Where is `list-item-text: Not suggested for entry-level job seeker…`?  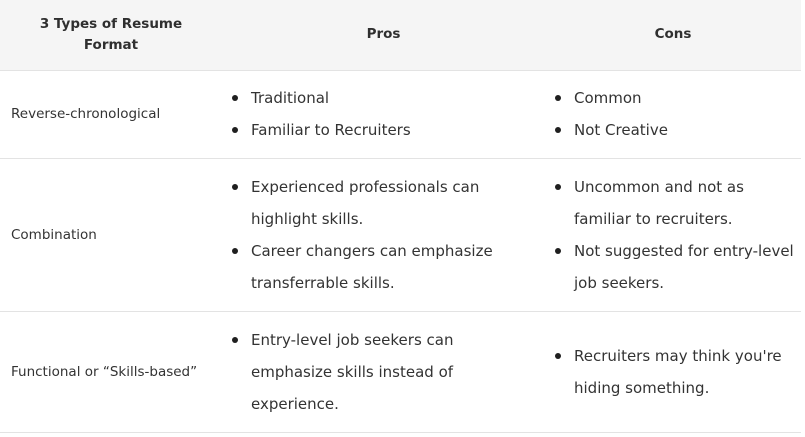
list-item-text: Not suggested for entry-level job seeker… is located at coordinates (684, 266).